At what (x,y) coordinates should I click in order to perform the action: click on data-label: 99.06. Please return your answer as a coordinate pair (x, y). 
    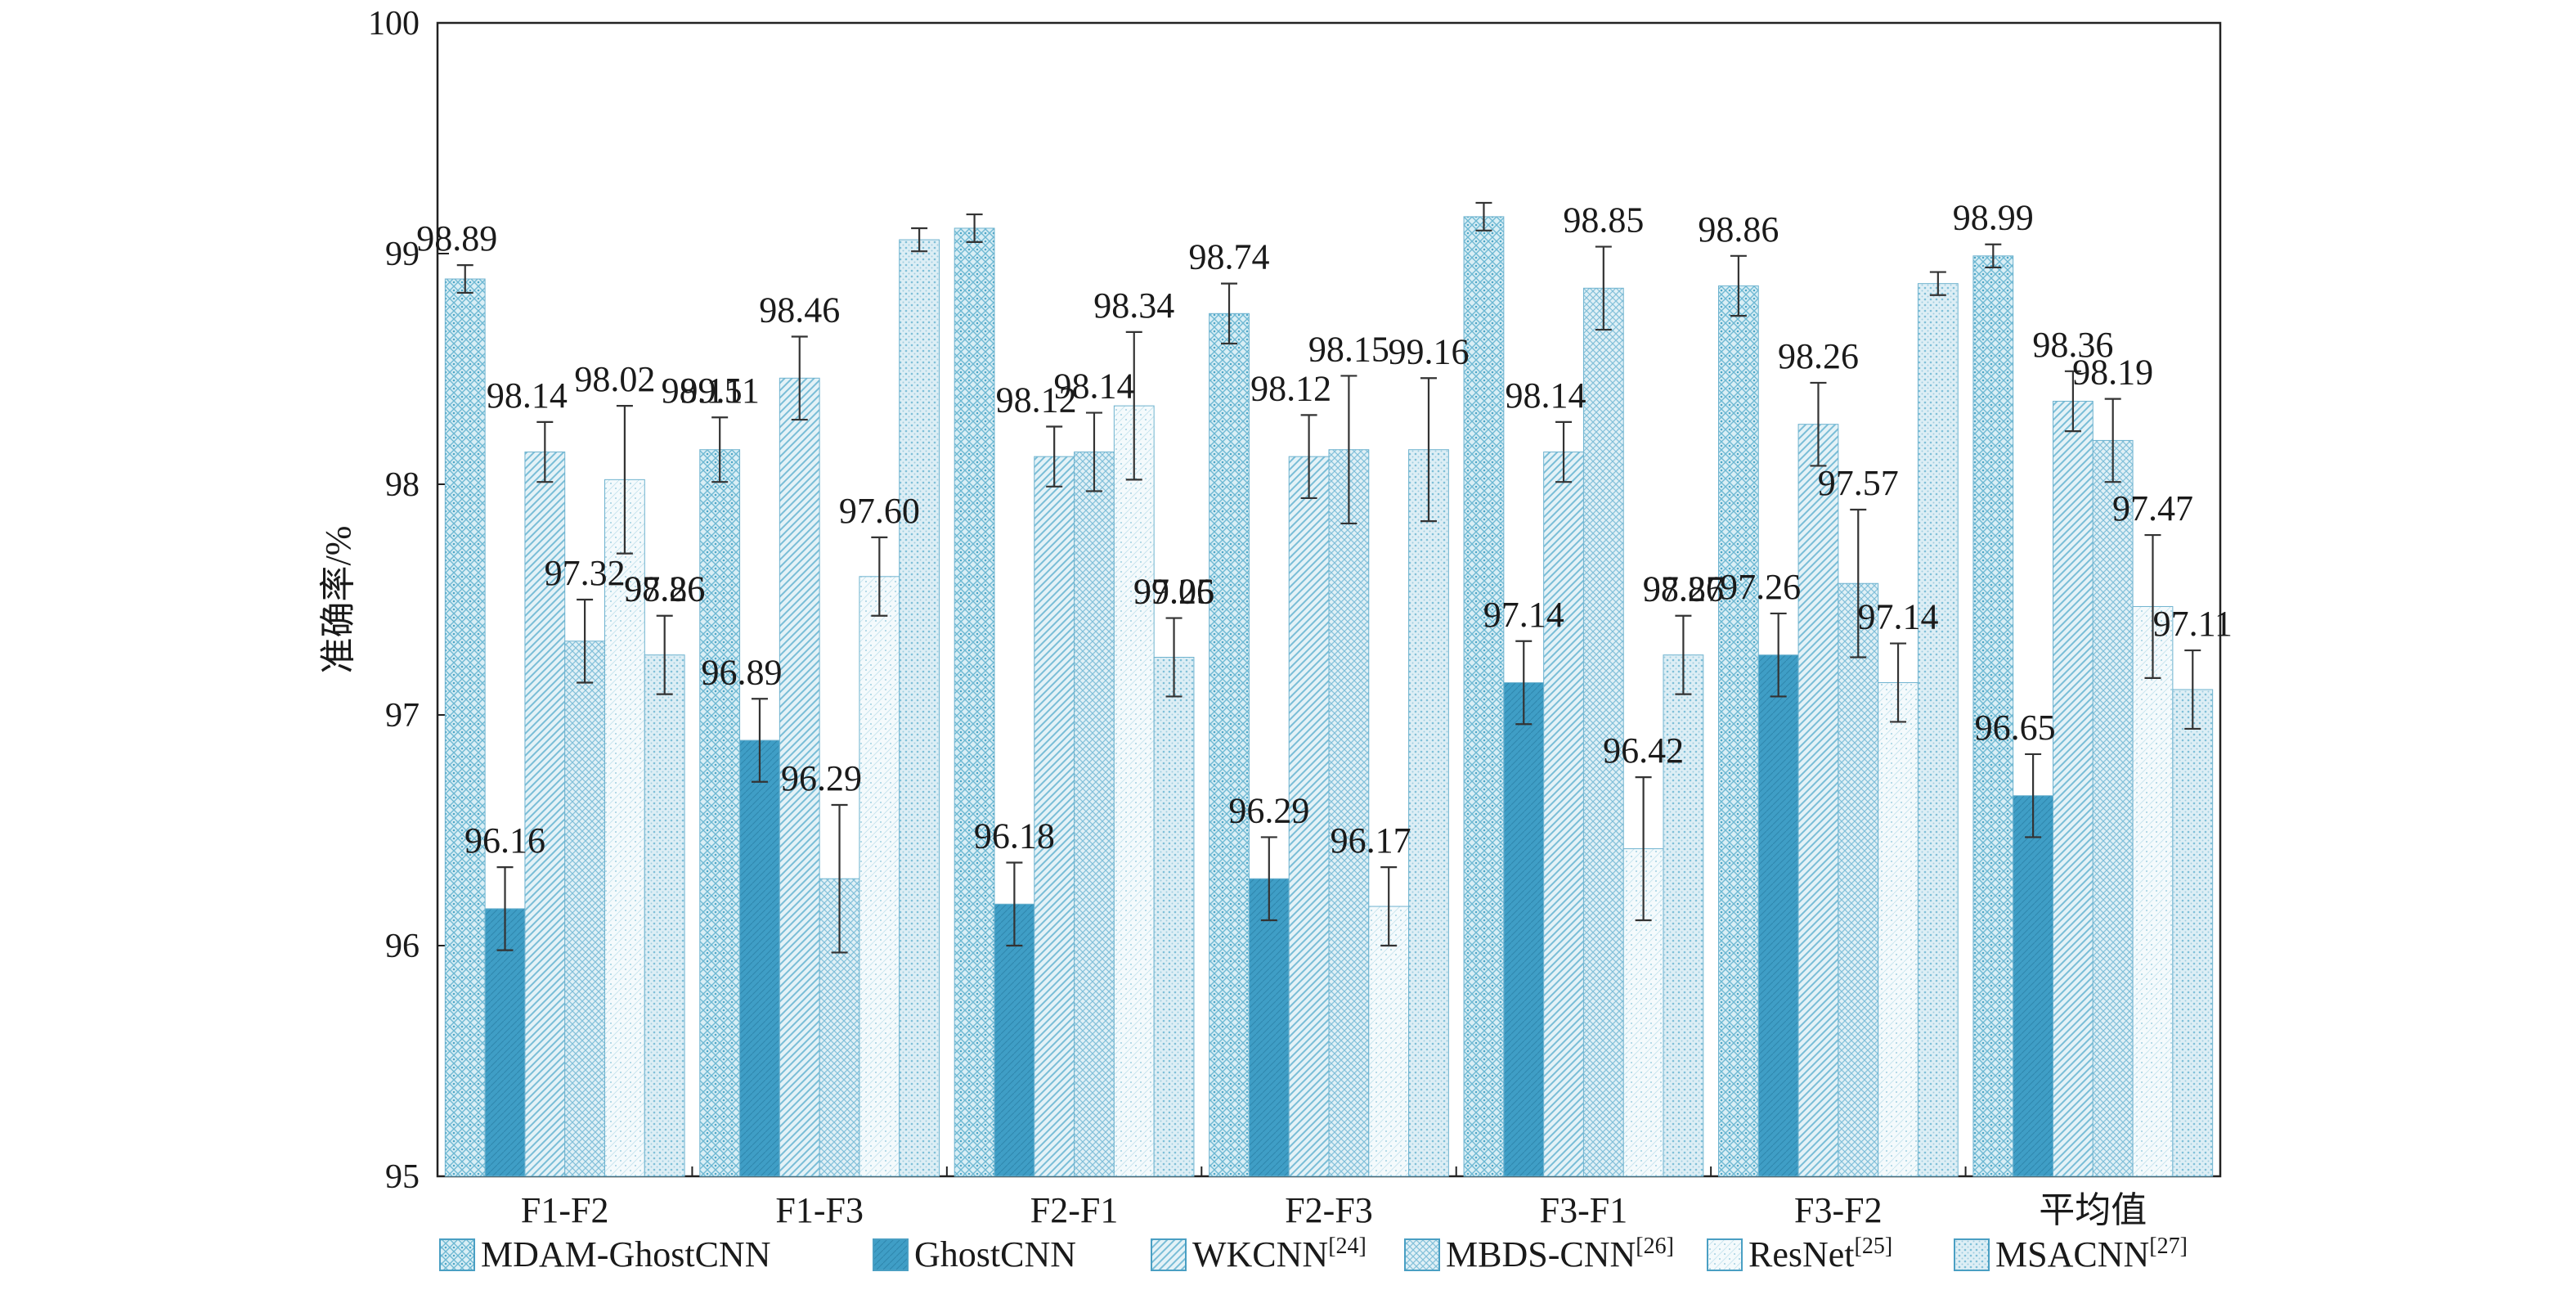
    Looking at the image, I should click on (1173, 592).